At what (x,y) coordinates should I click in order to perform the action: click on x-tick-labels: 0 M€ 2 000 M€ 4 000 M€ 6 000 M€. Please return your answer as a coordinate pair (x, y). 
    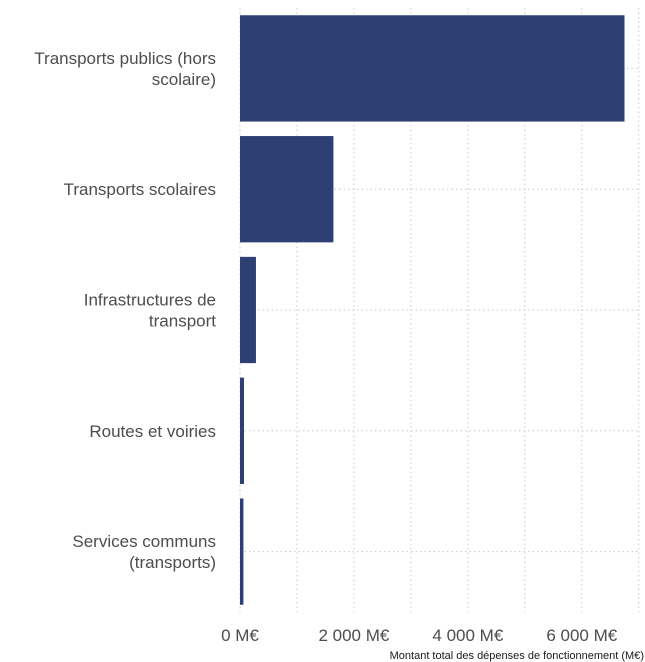
    Looking at the image, I should click on (419, 635).